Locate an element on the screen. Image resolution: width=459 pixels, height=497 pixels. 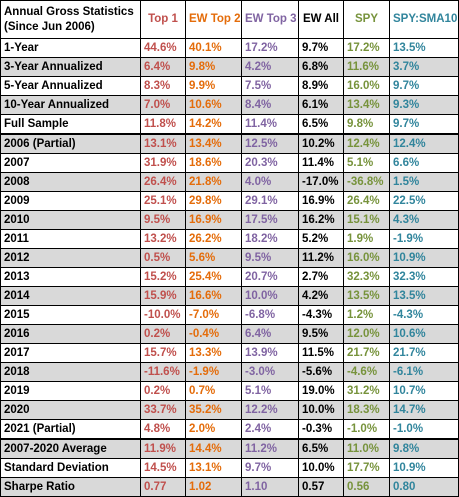
cell-spy-sma10: 21.7% is located at coordinates (424, 353).